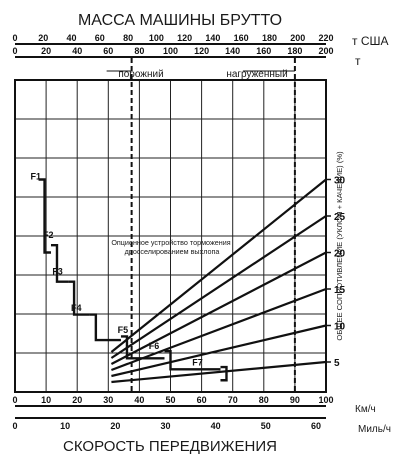 The height and width of the screenshot is (459, 400). I want to click on gear-label-f5: F5, so click(123, 330).